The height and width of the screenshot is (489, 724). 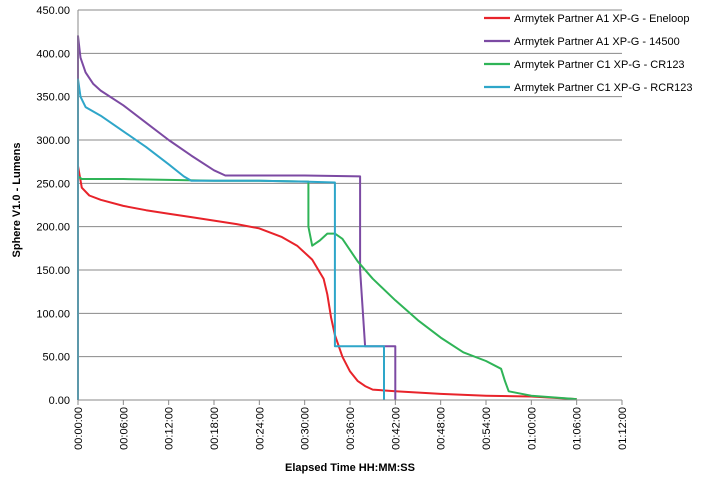 I want to click on x-tick-label: 00:18:00, so click(x=215, y=428).